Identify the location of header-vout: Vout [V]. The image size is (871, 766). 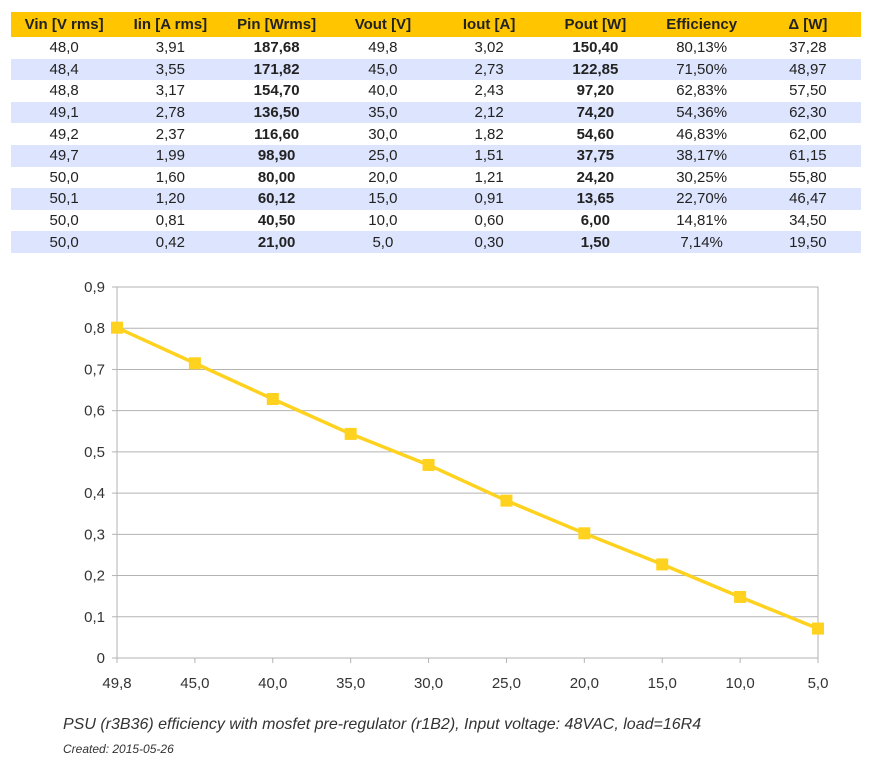
(382, 24).